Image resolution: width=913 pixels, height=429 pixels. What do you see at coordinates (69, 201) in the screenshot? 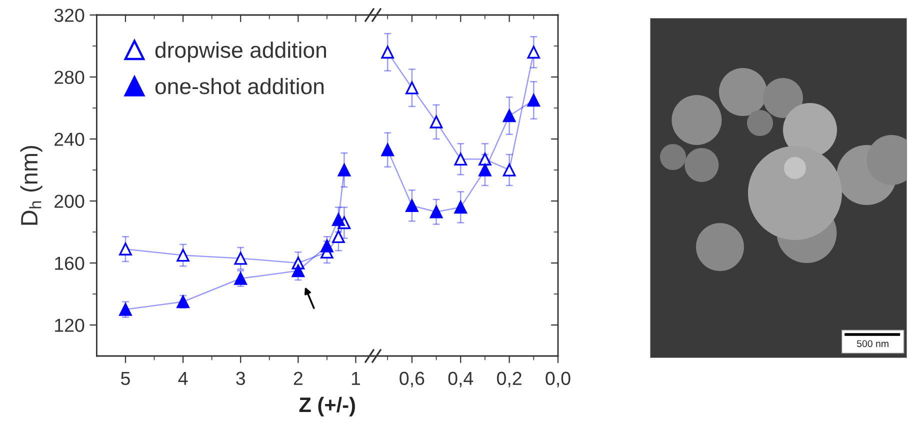
I see `y-tick-label: 200` at bounding box center [69, 201].